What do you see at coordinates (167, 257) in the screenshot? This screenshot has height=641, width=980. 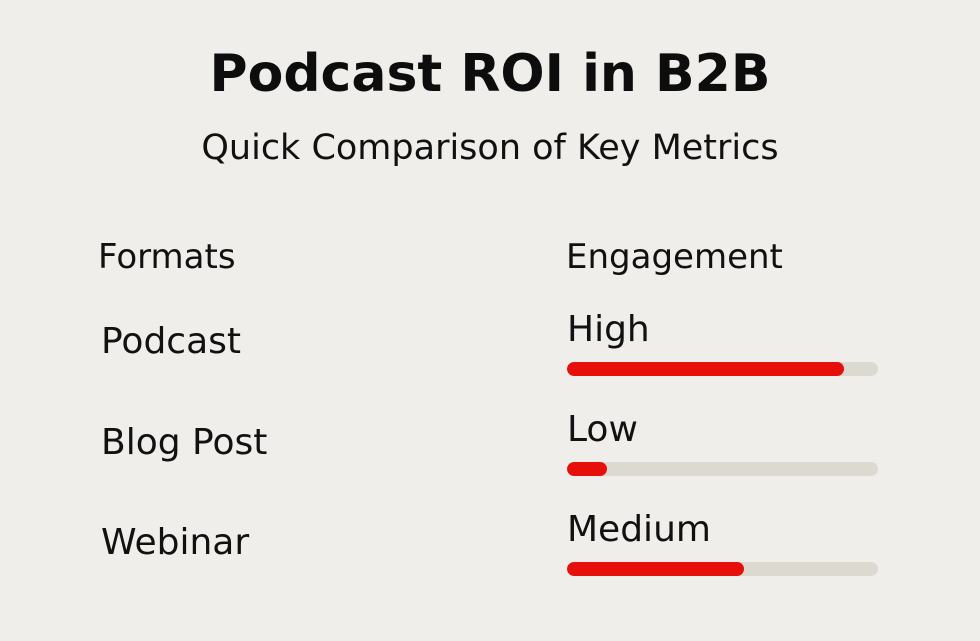 I see `formats-column-header: Formats` at bounding box center [167, 257].